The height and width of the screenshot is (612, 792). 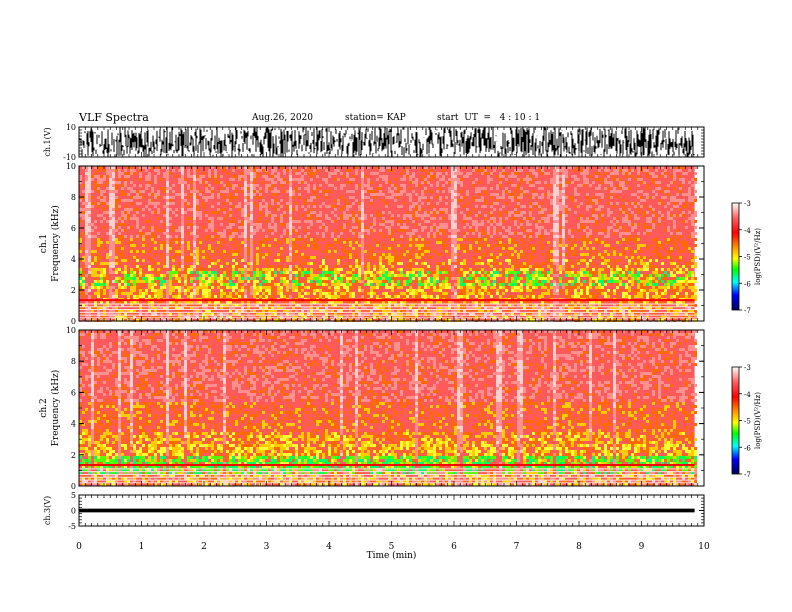 What do you see at coordinates (73, 495) in the screenshot?
I see `ch3-waveform-ytick-label: 5` at bounding box center [73, 495].